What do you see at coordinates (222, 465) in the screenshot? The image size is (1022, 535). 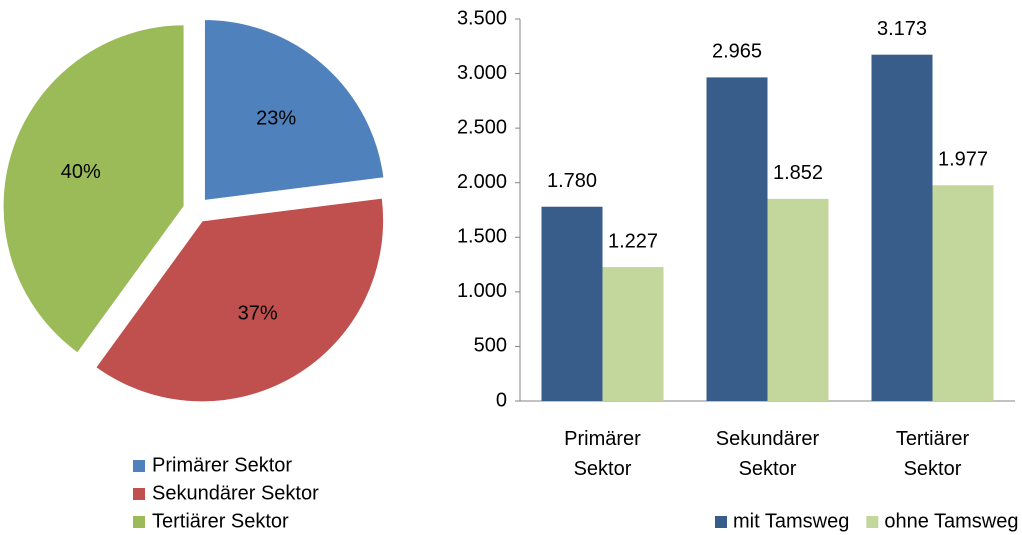 I see `legend-label: Primärer Sektor` at bounding box center [222, 465].